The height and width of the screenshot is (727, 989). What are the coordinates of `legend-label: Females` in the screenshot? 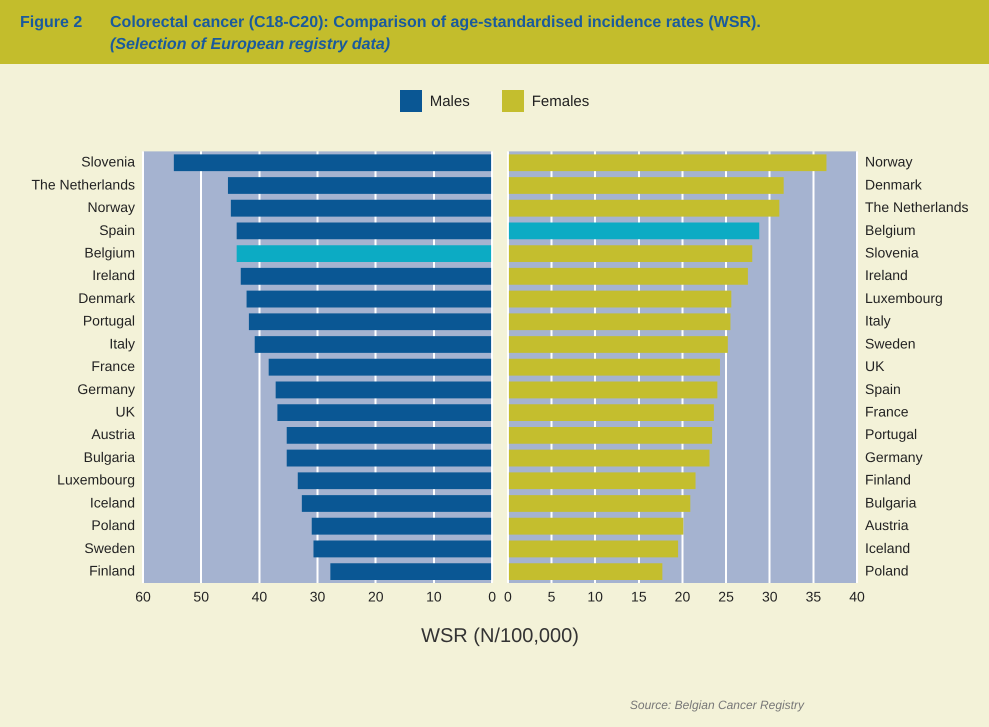 It's located at (561, 101).